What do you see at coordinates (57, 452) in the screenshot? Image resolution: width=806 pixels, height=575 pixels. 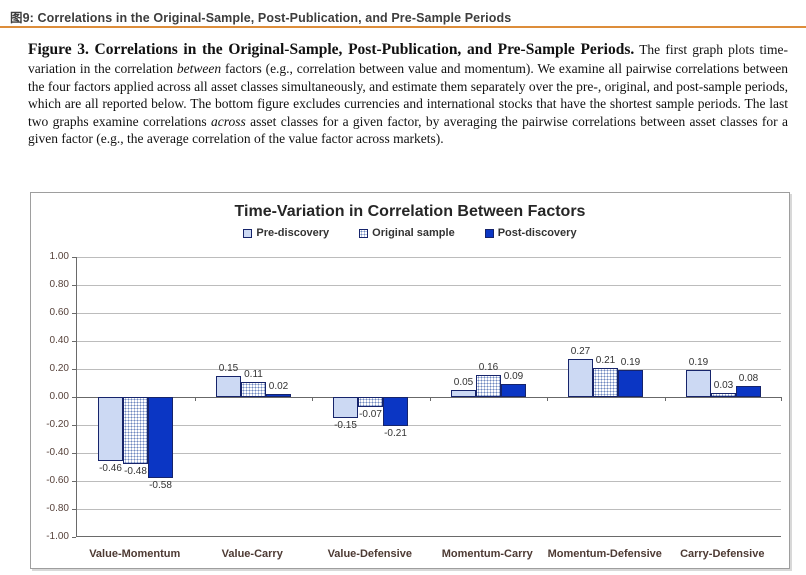 I see `y-tick-label: -0.40` at bounding box center [57, 452].